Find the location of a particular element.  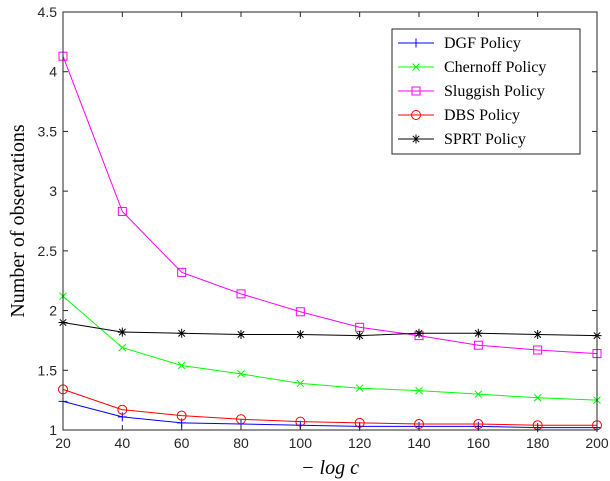

x-tick-label: 80 is located at coordinates (241, 443).